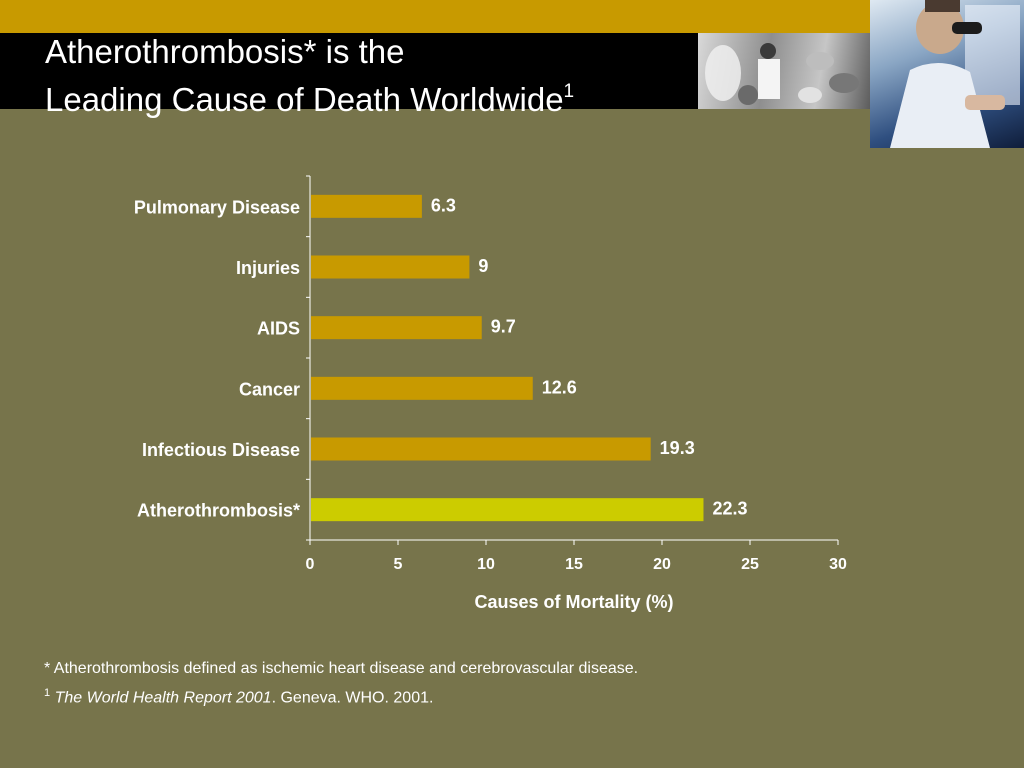 The height and width of the screenshot is (768, 1024). I want to click on slide-title-line-2: Leading Cause of Death Worldwide1, so click(309, 100).